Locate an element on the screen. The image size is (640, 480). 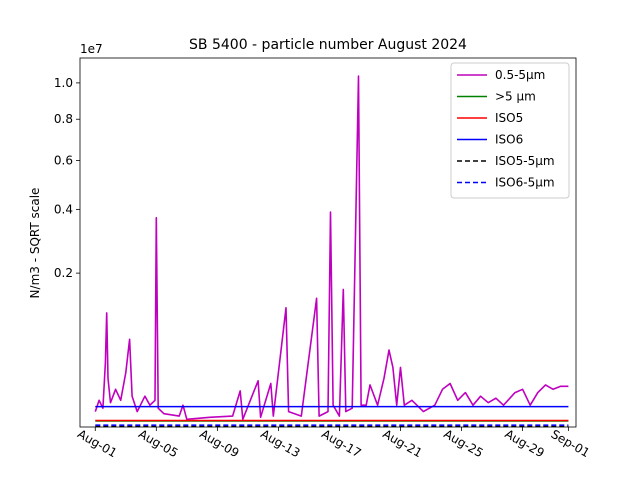
x-tick-label: Aug-25 is located at coordinates (463, 444).